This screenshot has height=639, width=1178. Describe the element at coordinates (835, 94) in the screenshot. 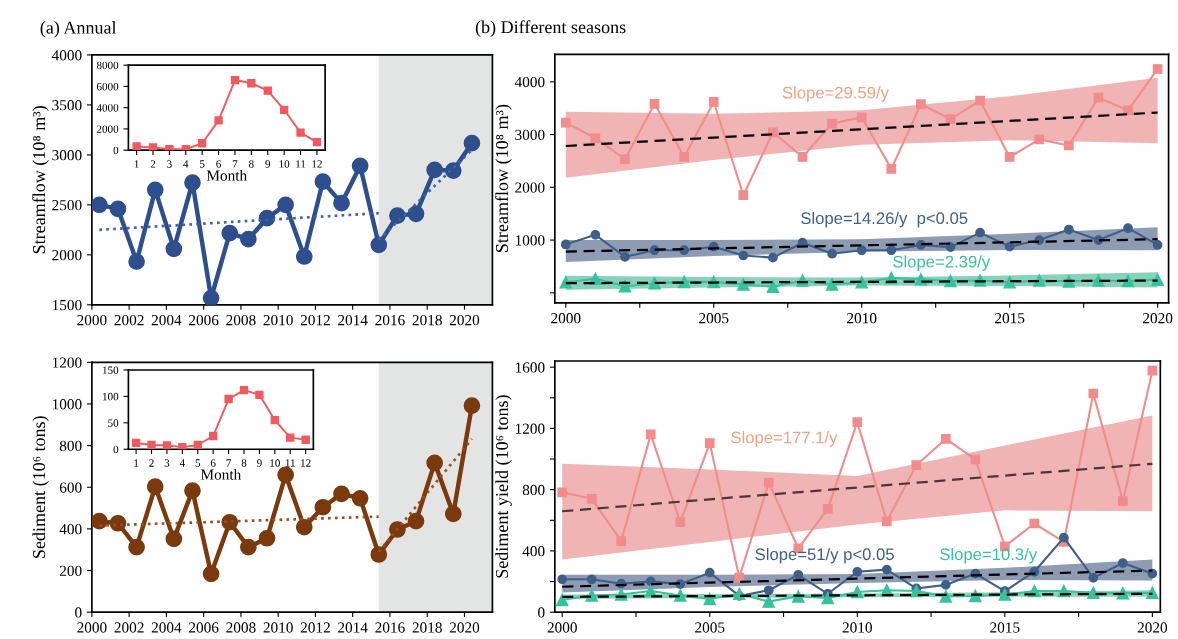

I see `annotation: Slope=29.59/y` at that location.